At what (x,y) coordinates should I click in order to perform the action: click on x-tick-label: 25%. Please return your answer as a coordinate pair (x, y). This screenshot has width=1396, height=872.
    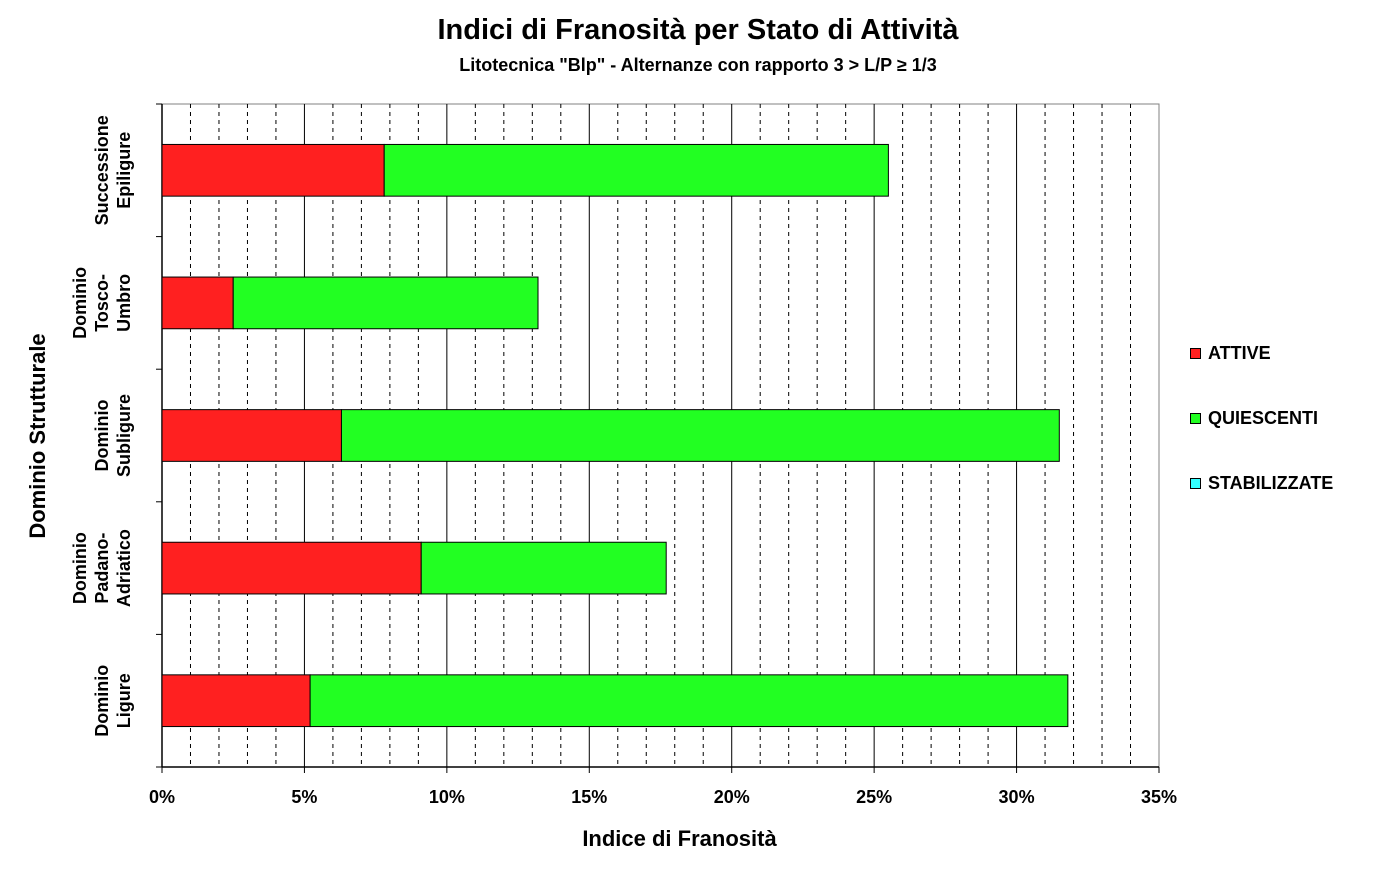
    Looking at the image, I should click on (874, 797).